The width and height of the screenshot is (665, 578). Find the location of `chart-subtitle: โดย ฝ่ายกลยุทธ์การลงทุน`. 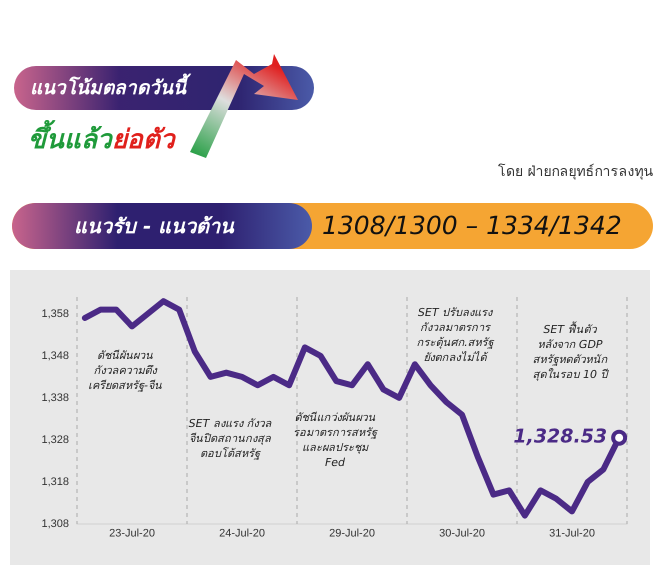

chart-subtitle: โดย ฝ่ายกลยุทธ์การลงทุน is located at coordinates (576, 172).